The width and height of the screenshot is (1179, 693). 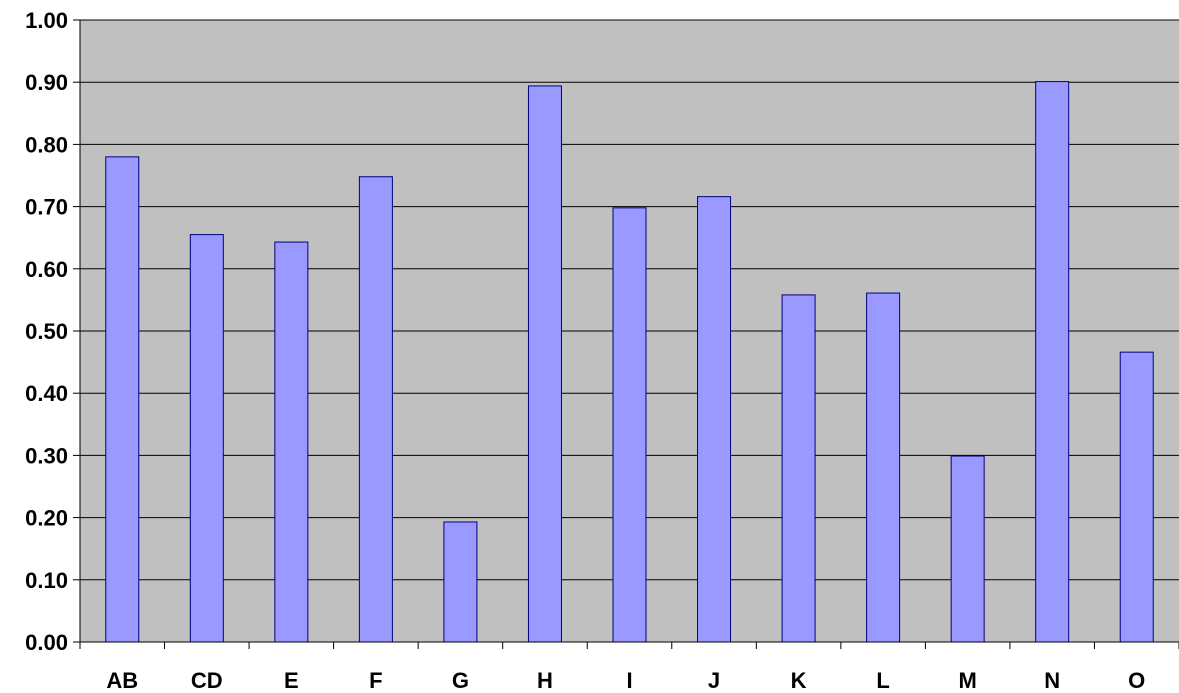 What do you see at coordinates (798, 468) in the screenshot?
I see `bar-k` at bounding box center [798, 468].